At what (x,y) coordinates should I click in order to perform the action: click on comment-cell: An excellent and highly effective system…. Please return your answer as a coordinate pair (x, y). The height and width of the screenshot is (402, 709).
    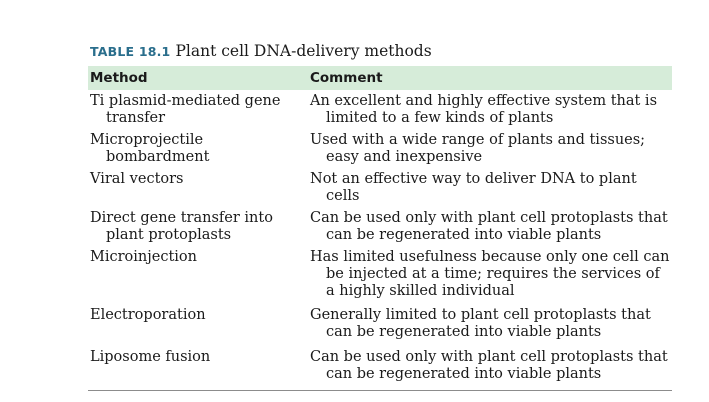
    Looking at the image, I should click on (490, 109).